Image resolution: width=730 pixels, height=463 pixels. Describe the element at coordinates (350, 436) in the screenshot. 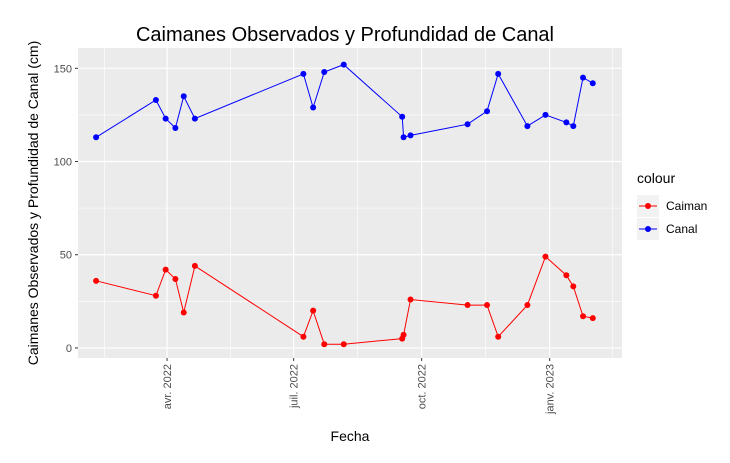

I see `x-axis-label: Fecha` at that location.